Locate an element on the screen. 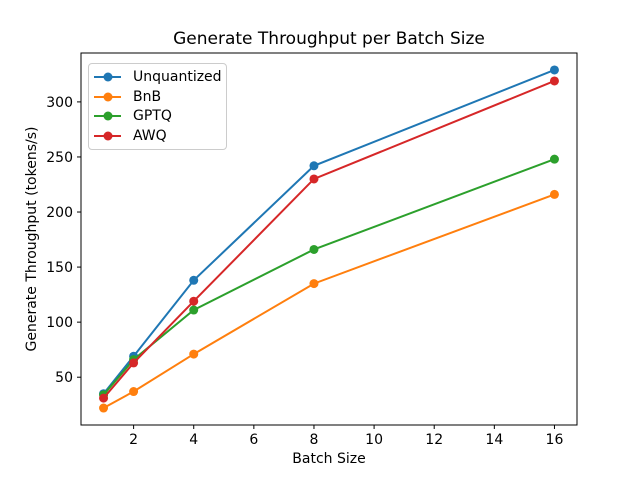 The width and height of the screenshot is (640, 480). chart-title: Generate Throughput per Batch Size is located at coordinates (329, 39).